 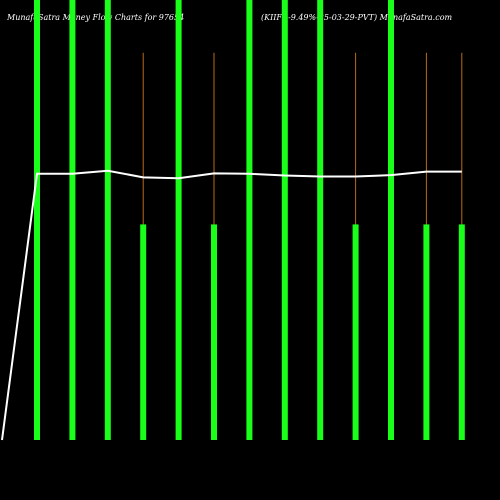 I want to click on chart-title-left: MunafaSatra Money Flow Charts for 97654, so click(x=96, y=17).